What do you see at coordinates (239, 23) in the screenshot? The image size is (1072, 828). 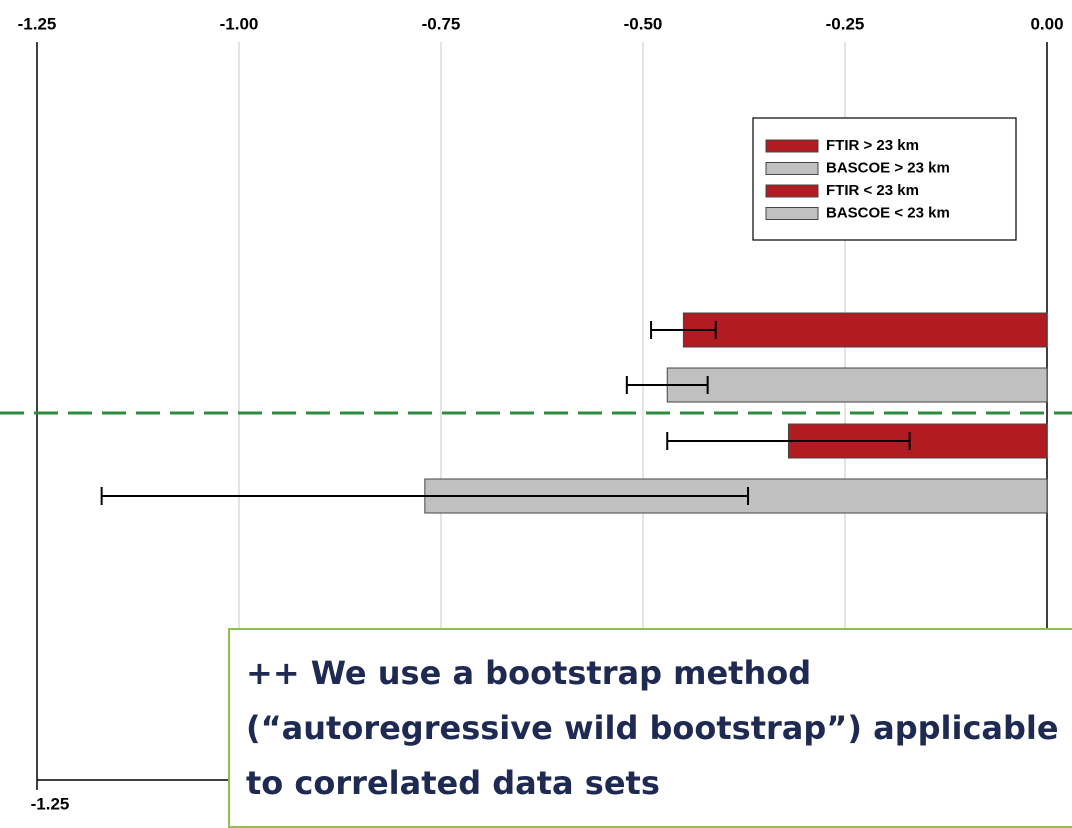 I see `x-tick-label: -1.00` at bounding box center [239, 23].